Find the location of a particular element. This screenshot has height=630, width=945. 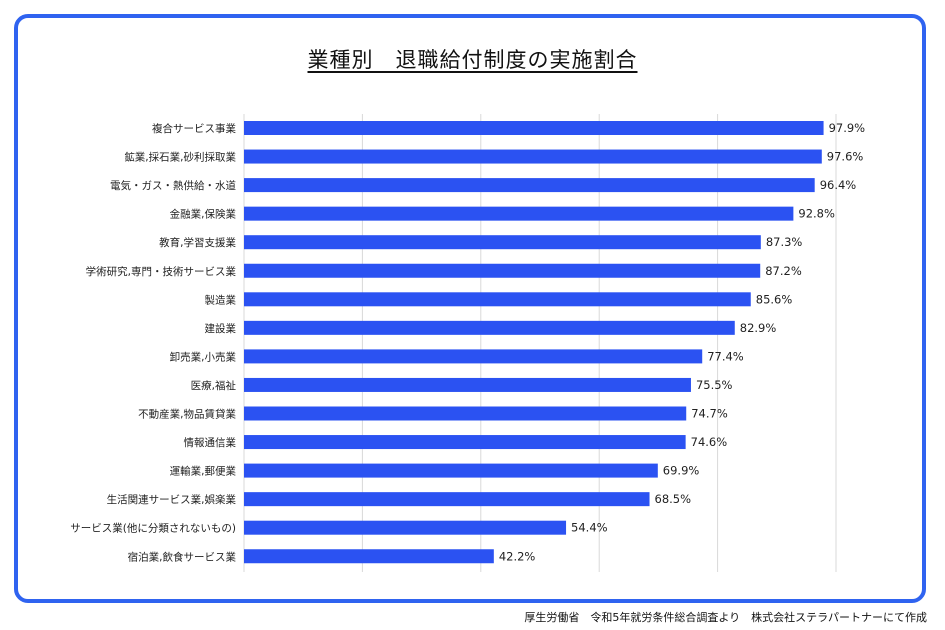

value-label: 69.9% is located at coordinates (681, 471).